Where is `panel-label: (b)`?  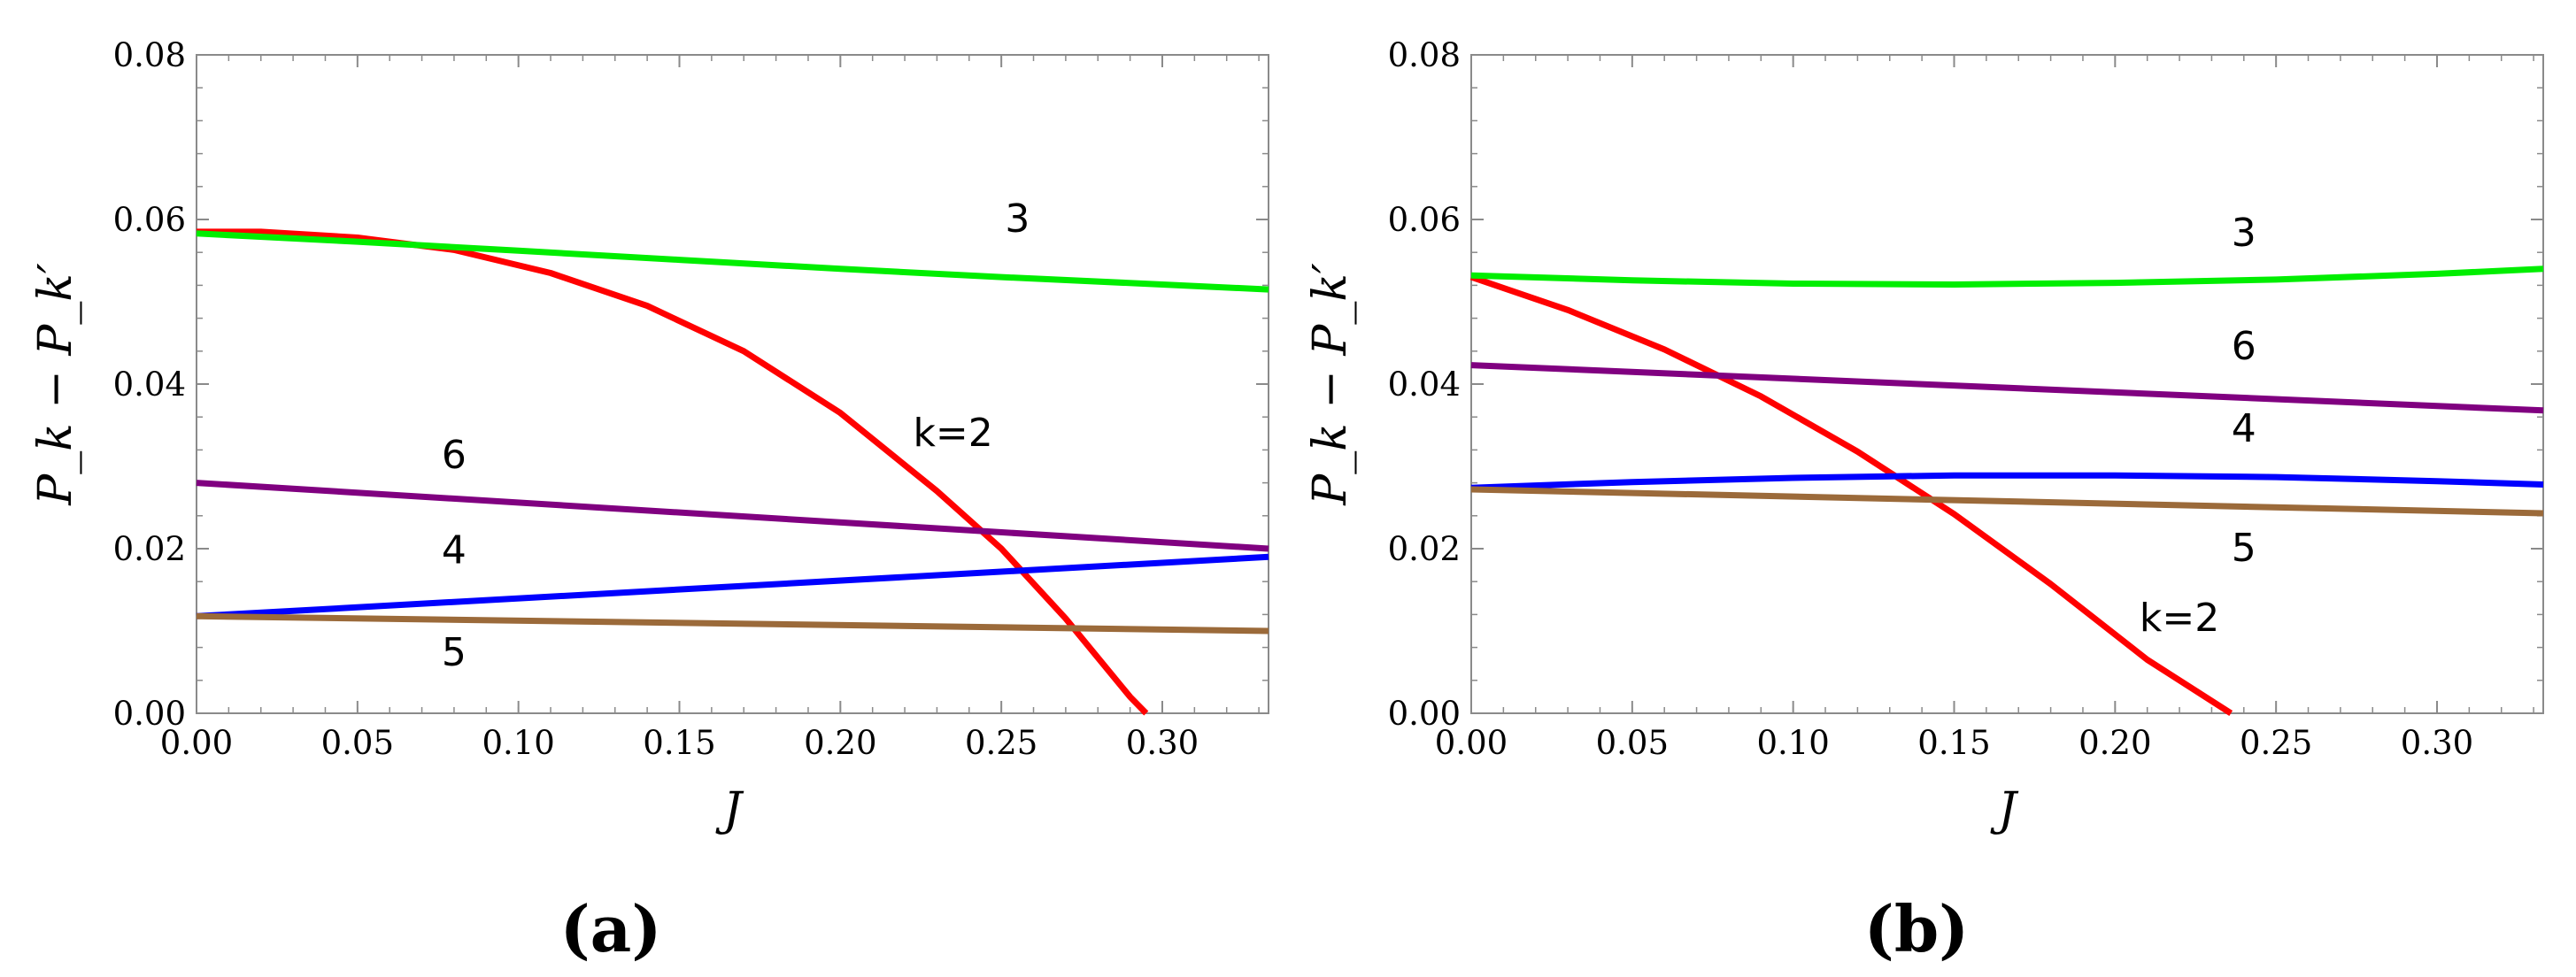
panel-label: (b) is located at coordinates (1916, 929).